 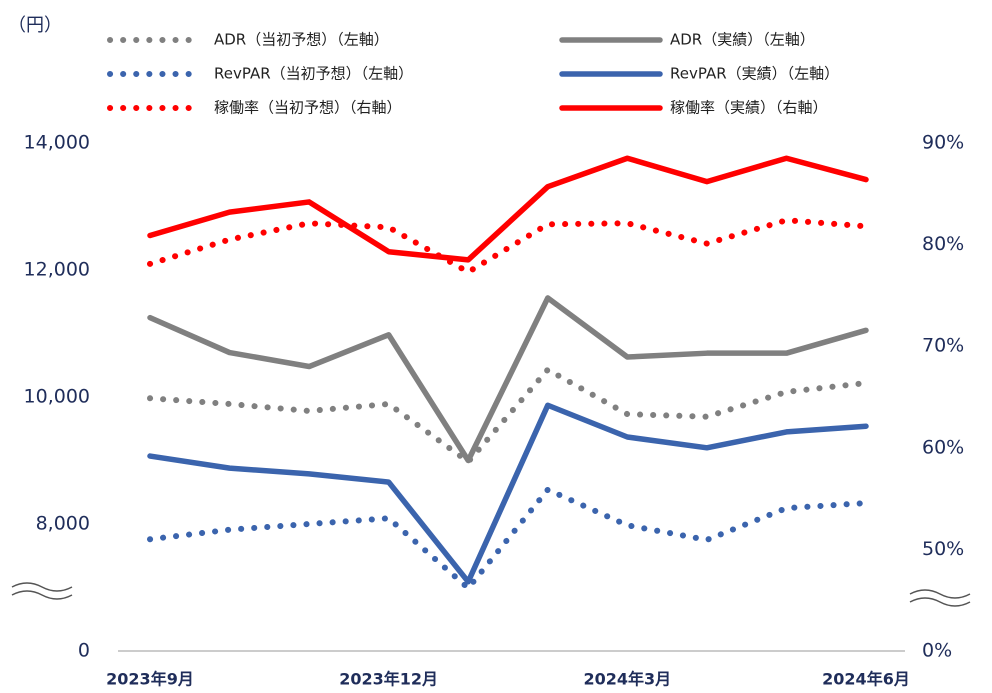 What do you see at coordinates (57, 397) in the screenshot?
I see `y-tick-label: 10,000` at bounding box center [57, 397].